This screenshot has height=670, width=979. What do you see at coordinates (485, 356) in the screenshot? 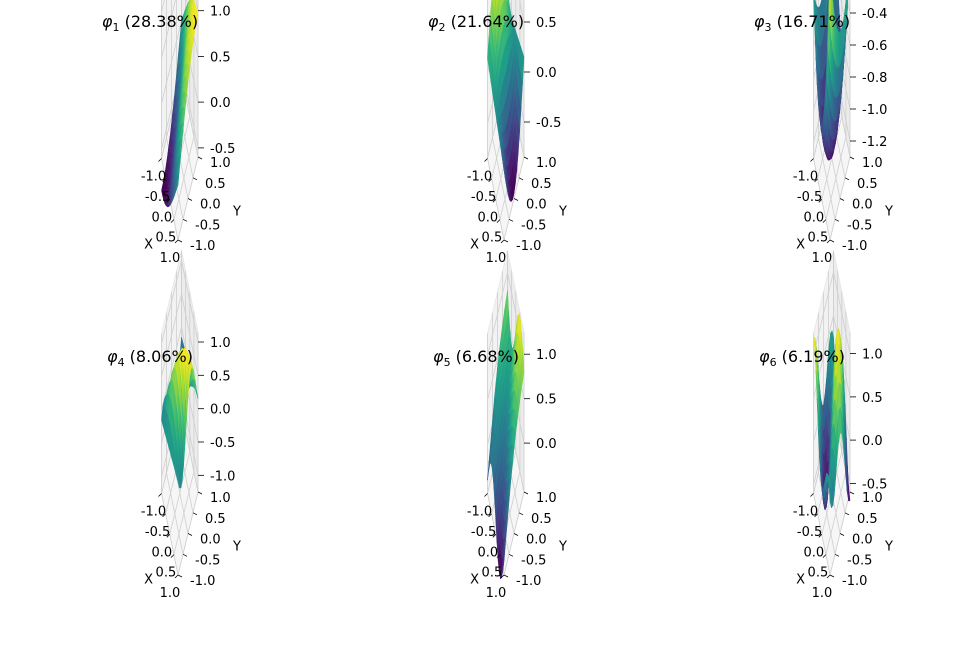
I see `title-rest: (6.68%)` at bounding box center [485, 356].